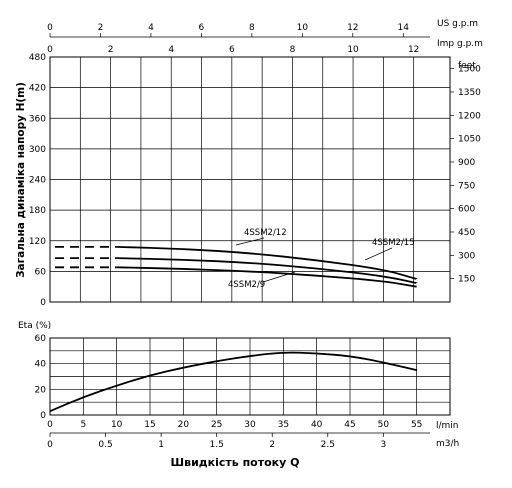 This screenshot has width=512, height=488. I want to click on lmin-axis-unit: l/min, so click(447, 426).